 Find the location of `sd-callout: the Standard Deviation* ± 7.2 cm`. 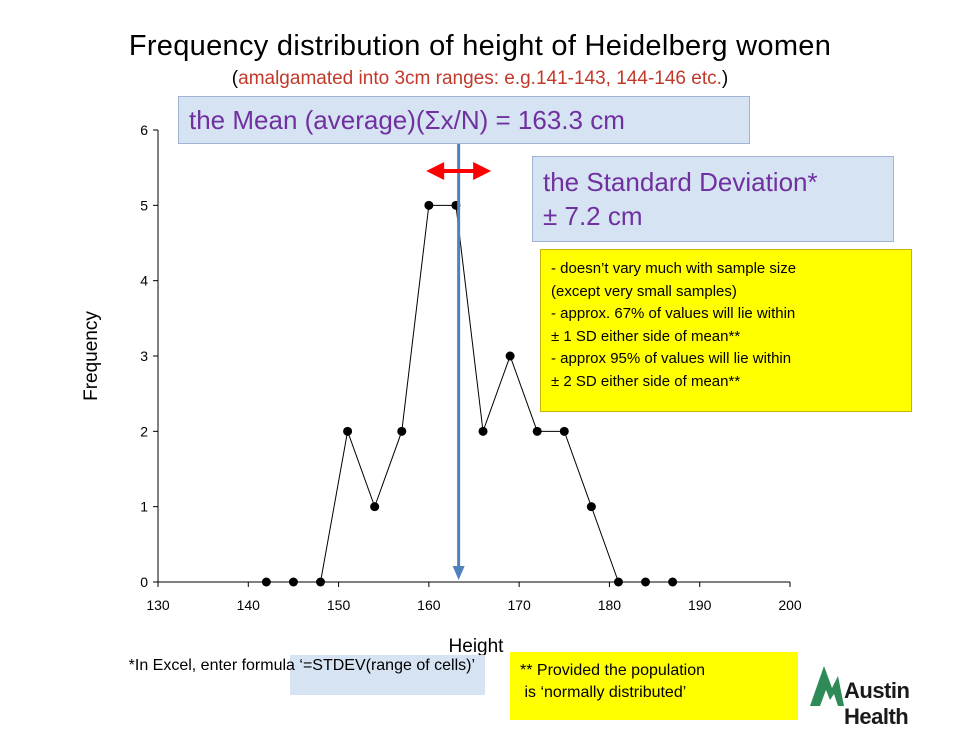

sd-callout: the Standard Deviation* ± 7.2 cm is located at coordinates (713, 199).